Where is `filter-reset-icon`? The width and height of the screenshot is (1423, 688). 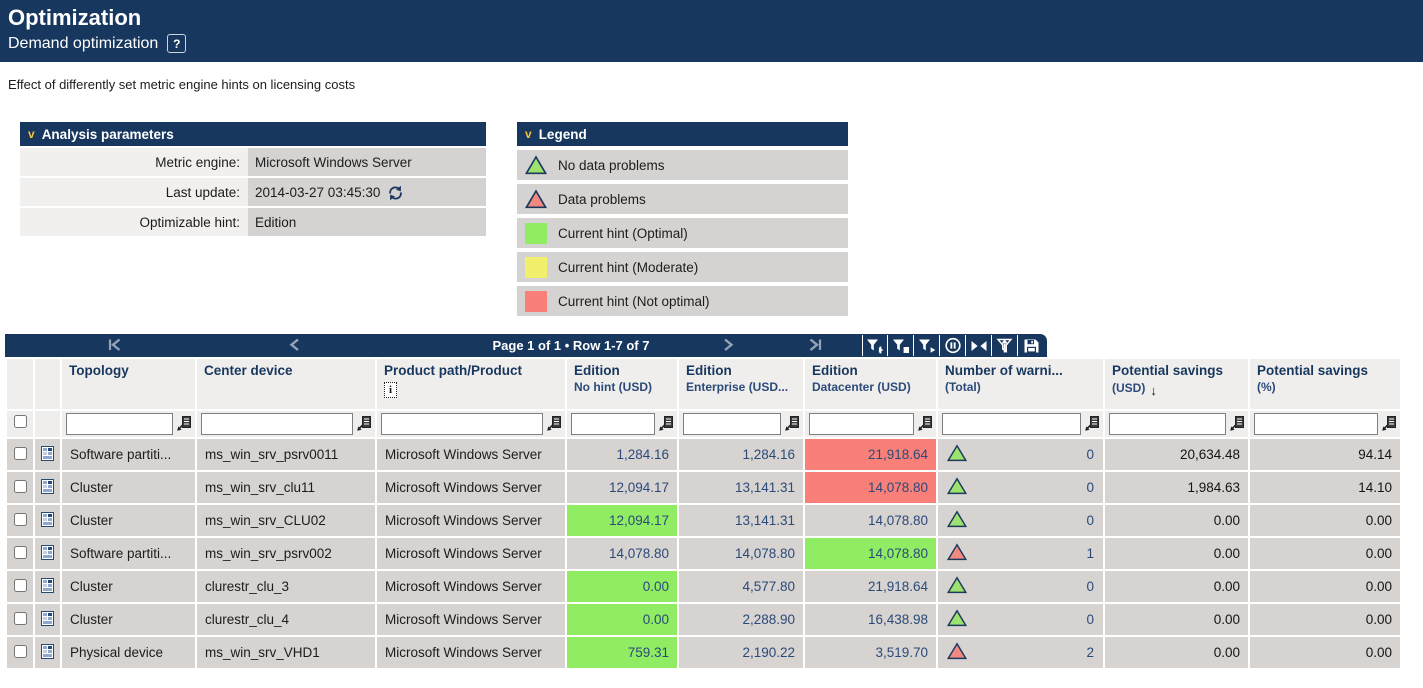 filter-reset-icon is located at coordinates (1005, 345).